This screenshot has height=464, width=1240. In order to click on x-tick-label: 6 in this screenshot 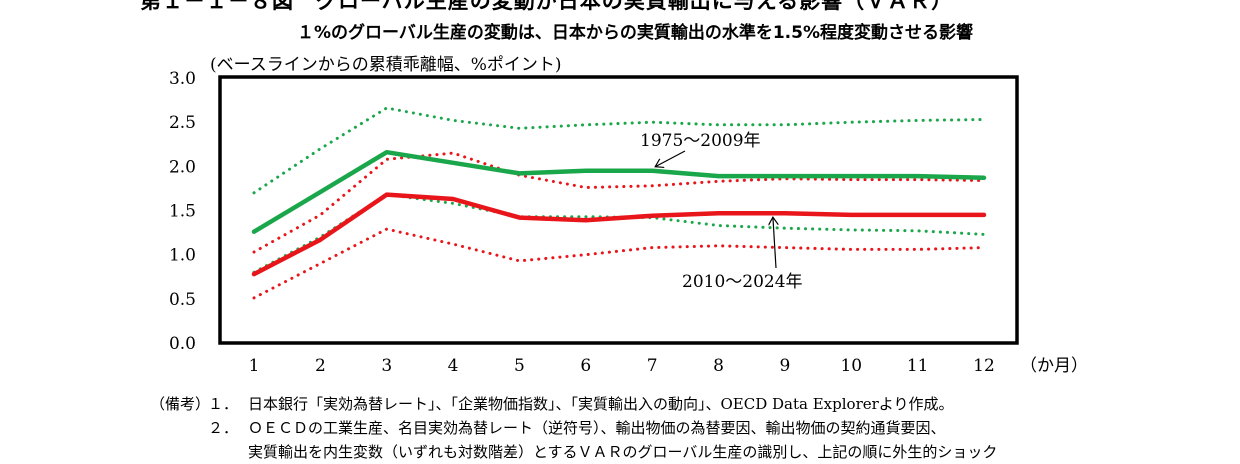, I will do `click(585, 366)`.